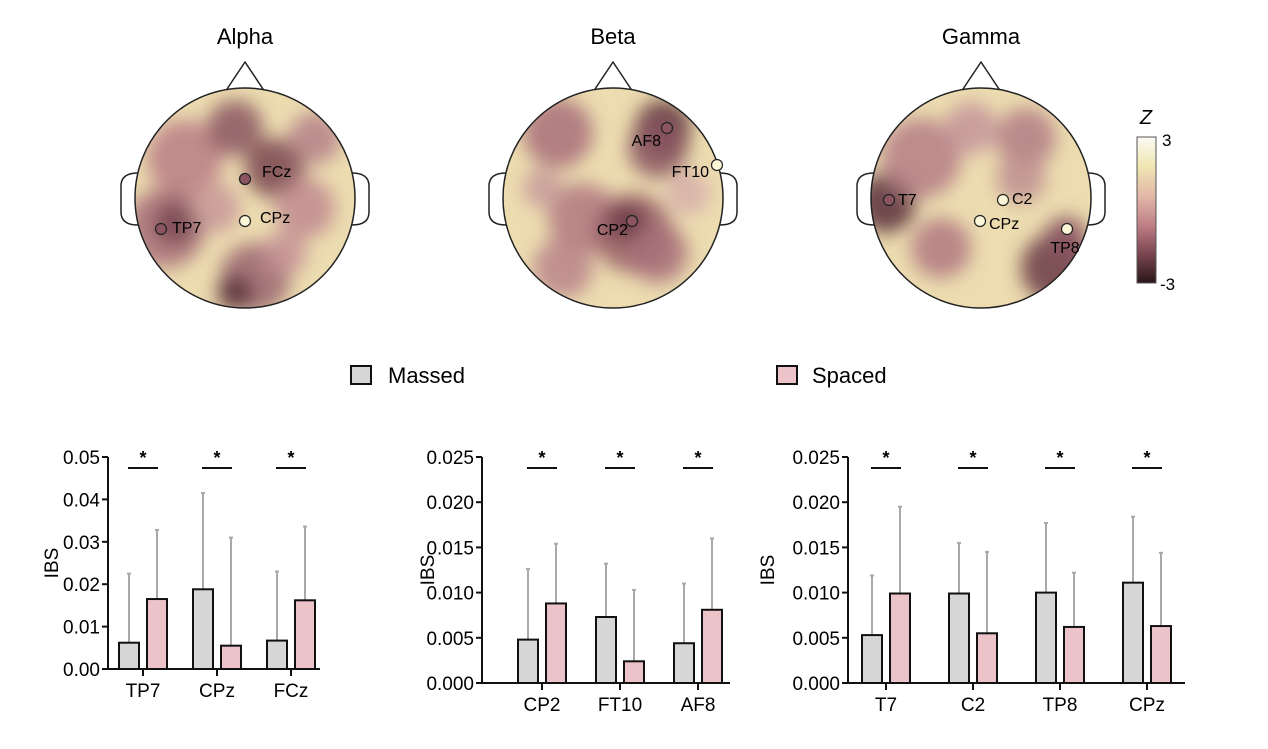 This screenshot has width=1268, height=749. What do you see at coordinates (1022, 199) in the screenshot?
I see `electrode-label-c2: C2` at bounding box center [1022, 199].